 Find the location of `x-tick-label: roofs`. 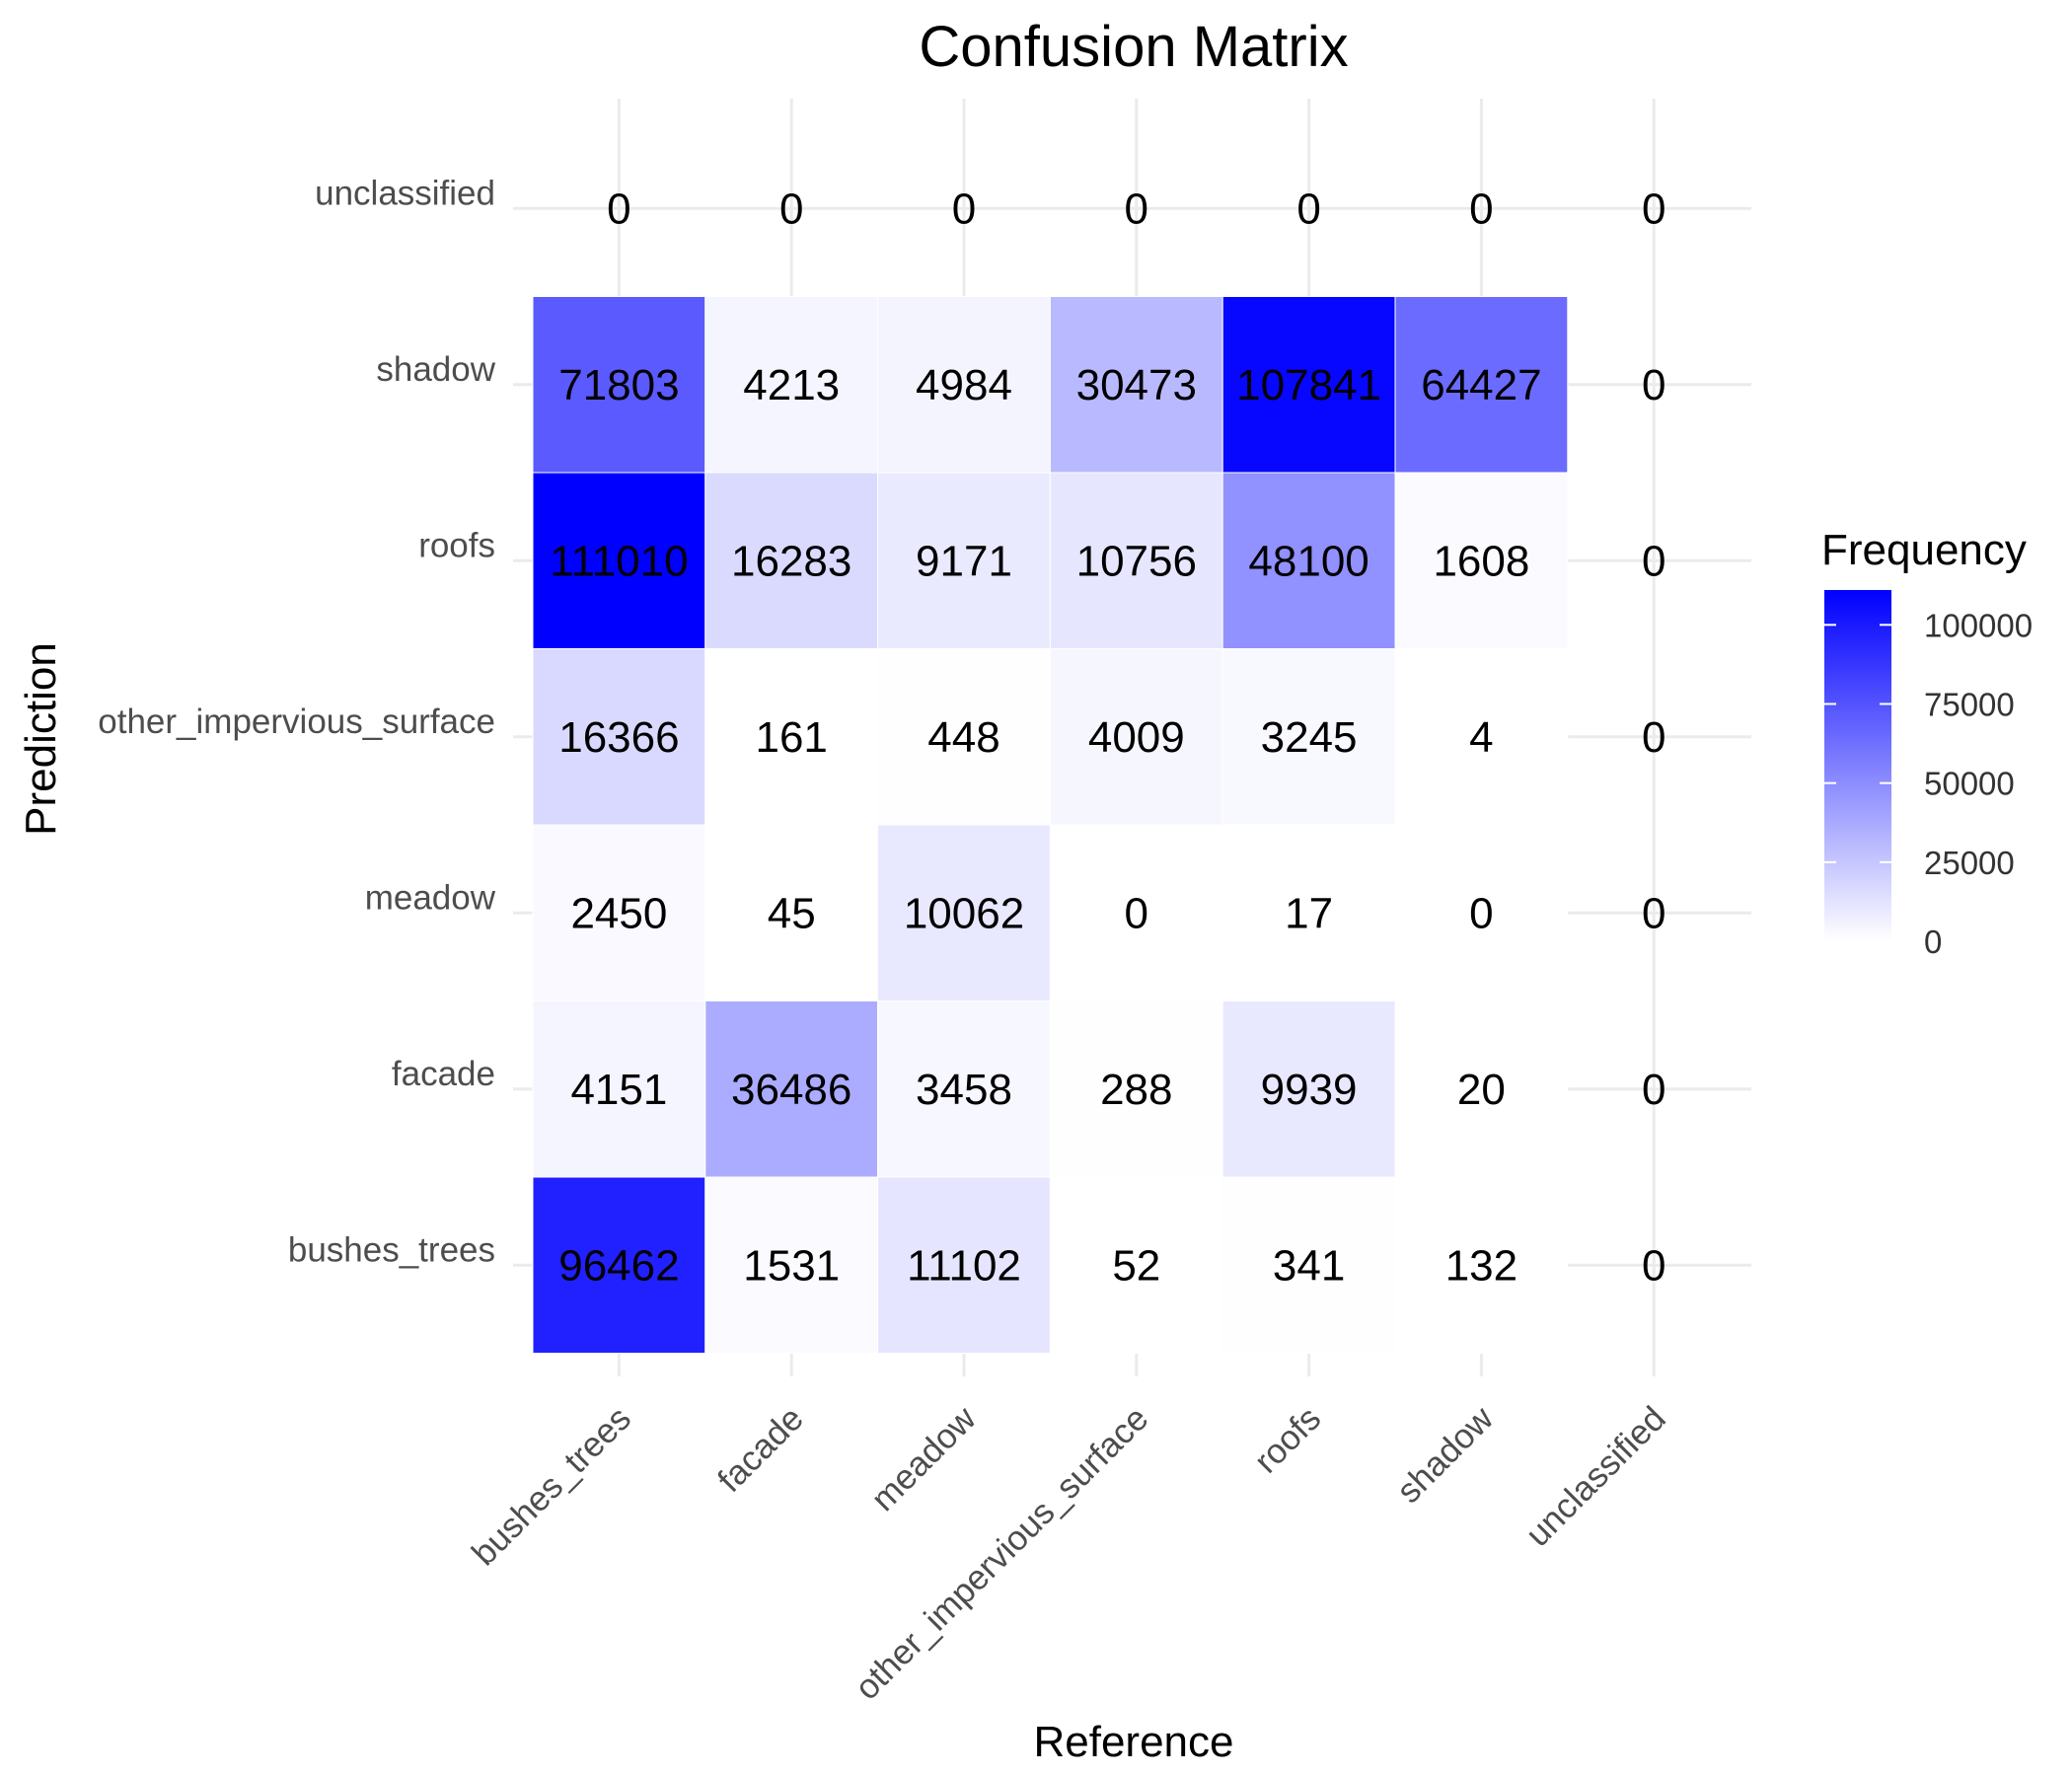

x-tick-label: roofs is located at coordinates (1288, 1440).